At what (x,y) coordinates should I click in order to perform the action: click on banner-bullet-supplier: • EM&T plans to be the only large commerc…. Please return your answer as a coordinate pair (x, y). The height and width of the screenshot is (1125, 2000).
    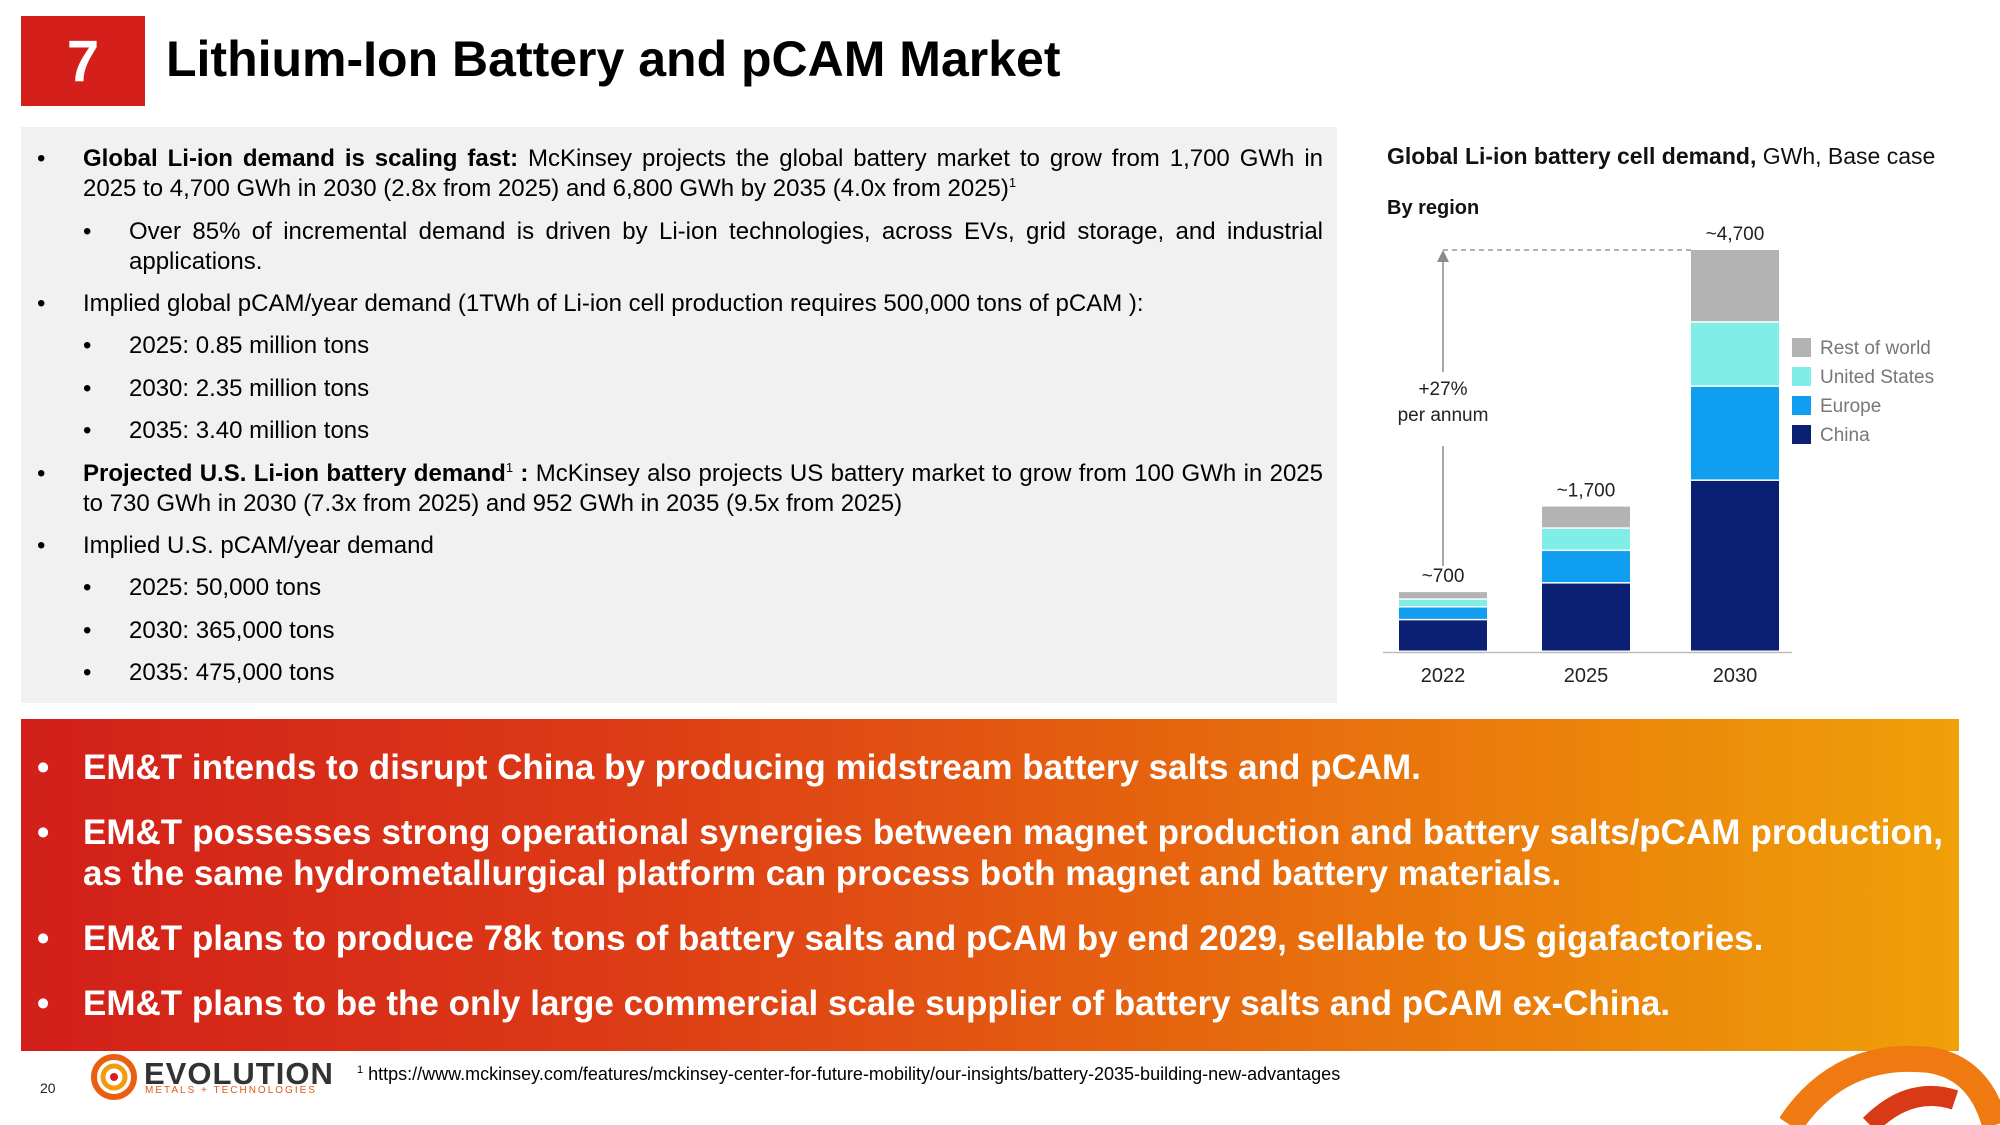
    Looking at the image, I should click on (854, 1003).